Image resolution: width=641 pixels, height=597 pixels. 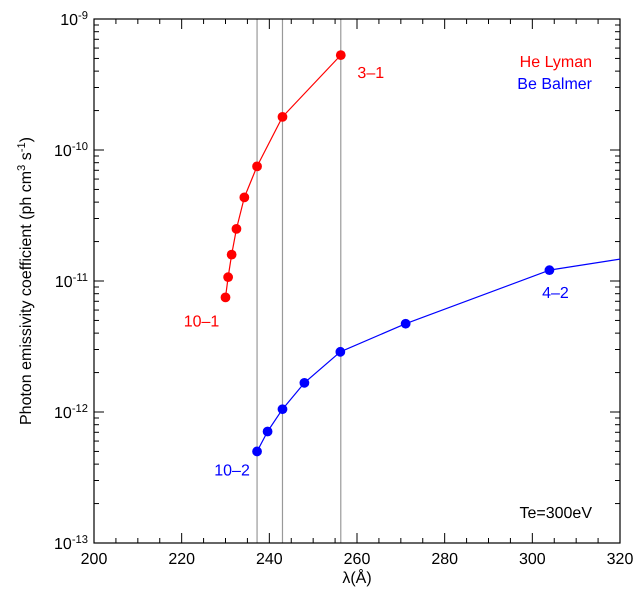 I want to click on x-tick-label: 200, so click(x=94, y=559).